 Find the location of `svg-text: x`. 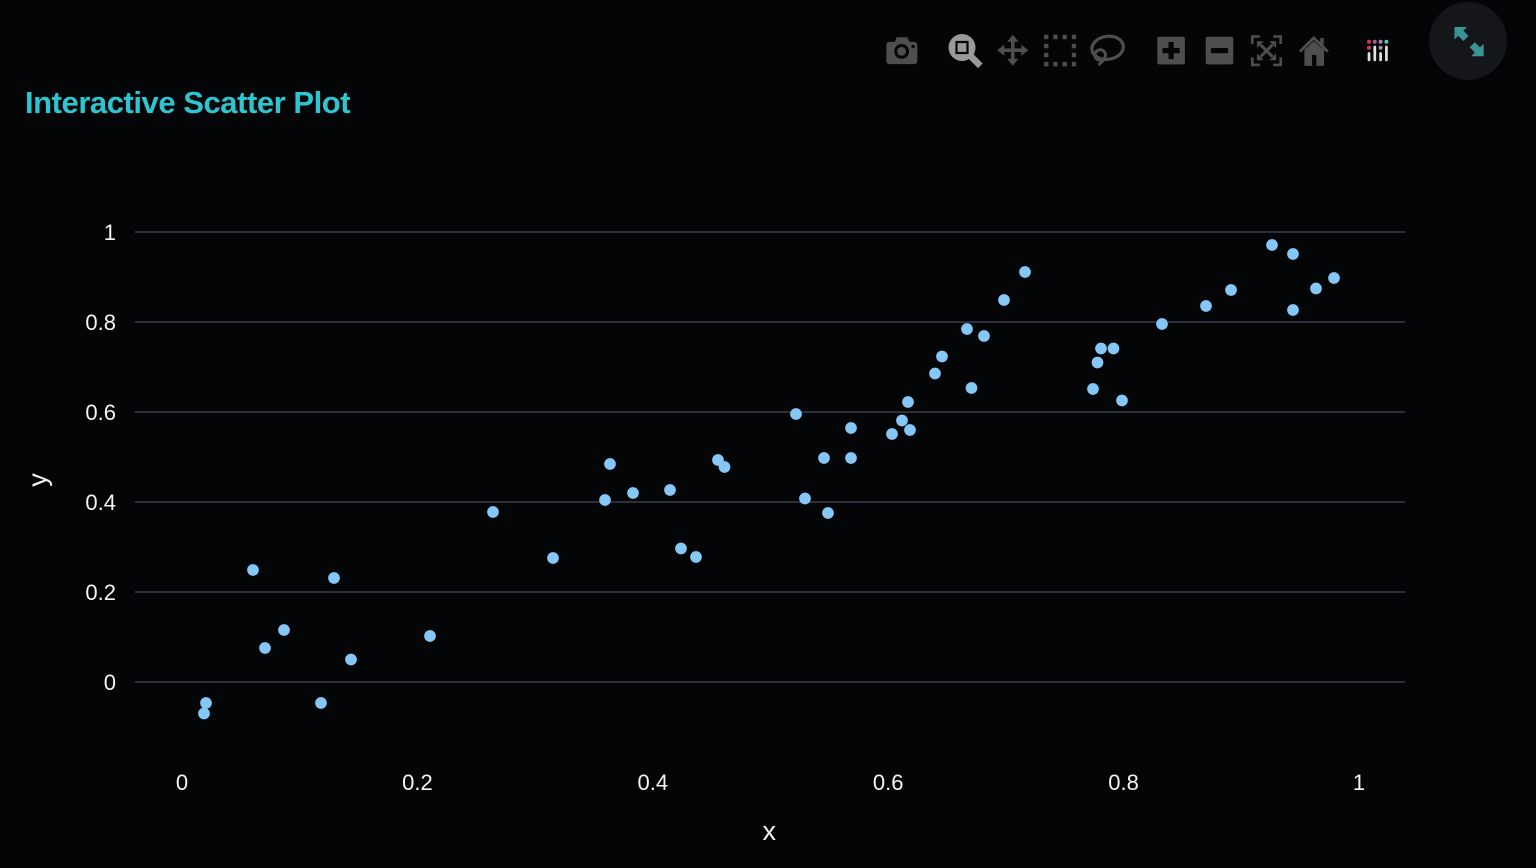

svg-text: x is located at coordinates (770, 831).